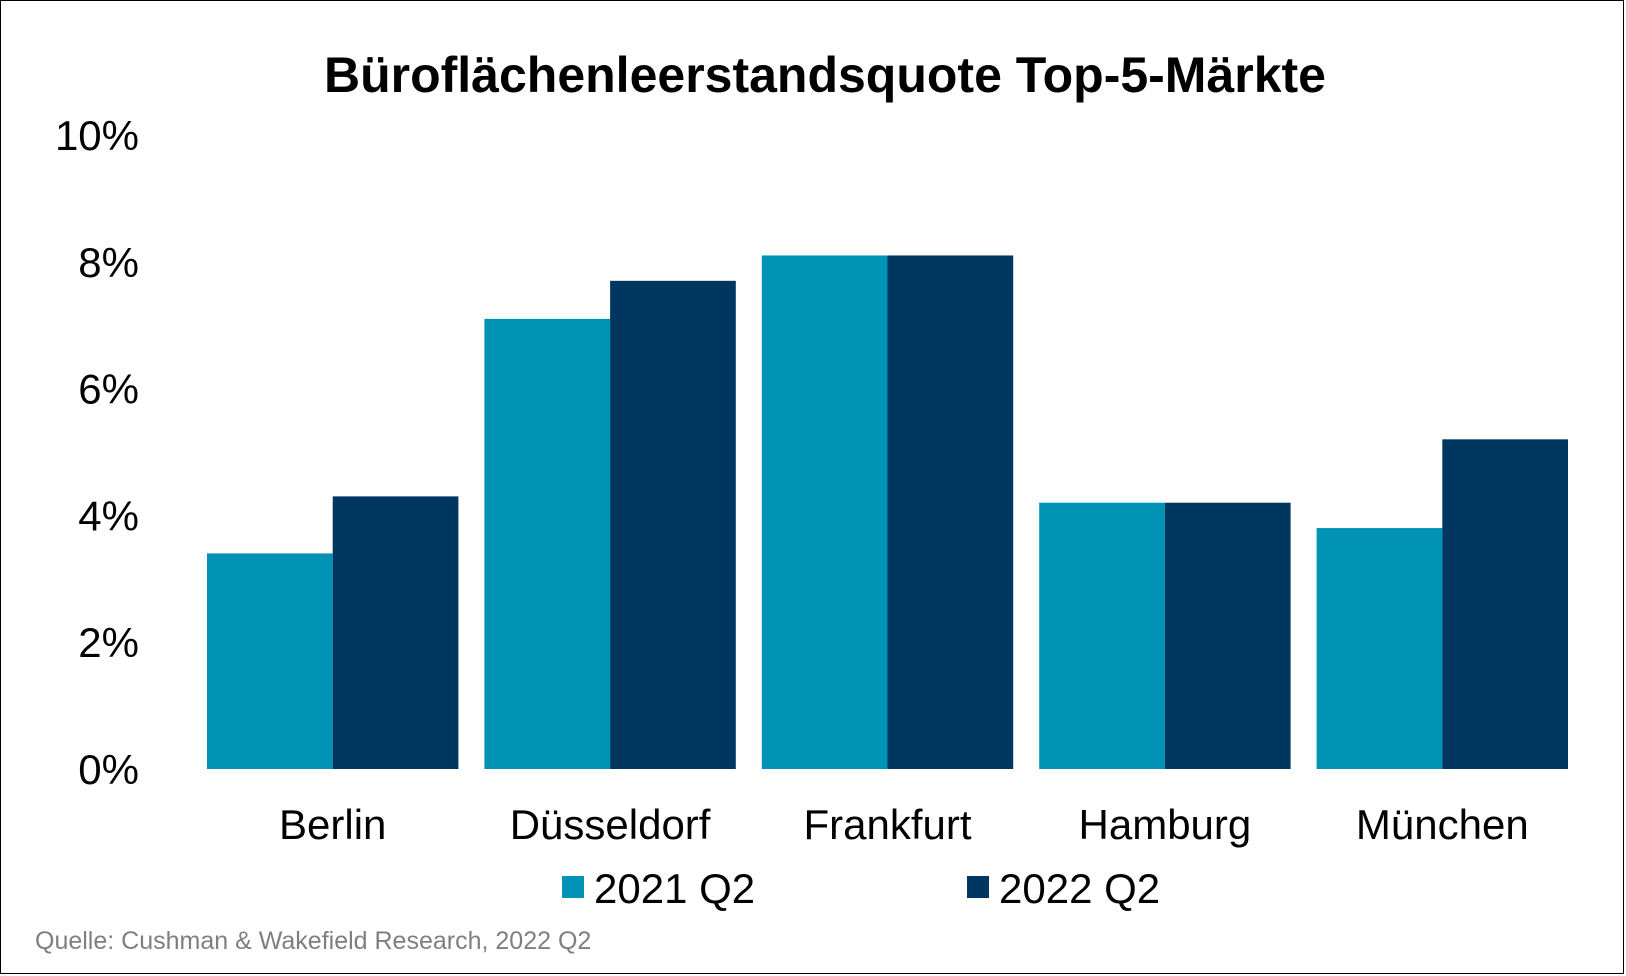 The height and width of the screenshot is (976, 1626). Describe the element at coordinates (1442, 824) in the screenshot. I see `x-tick-label: München` at that location.